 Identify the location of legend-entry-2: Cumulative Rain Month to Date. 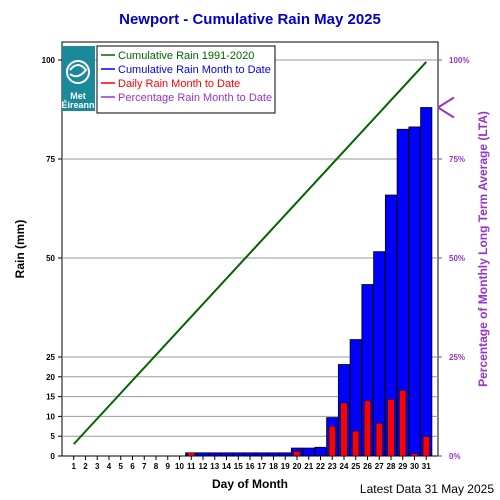
(194, 70).